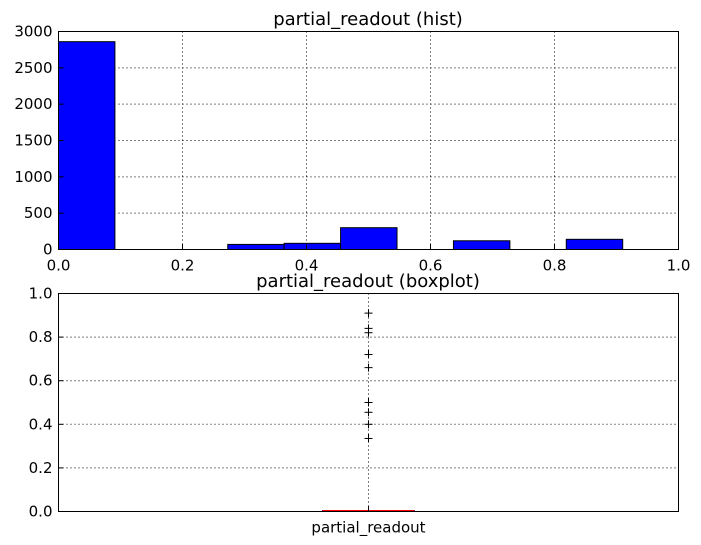  Describe the element at coordinates (368, 281) in the screenshot. I see `box-title: partial_readout (boxplot)` at that location.